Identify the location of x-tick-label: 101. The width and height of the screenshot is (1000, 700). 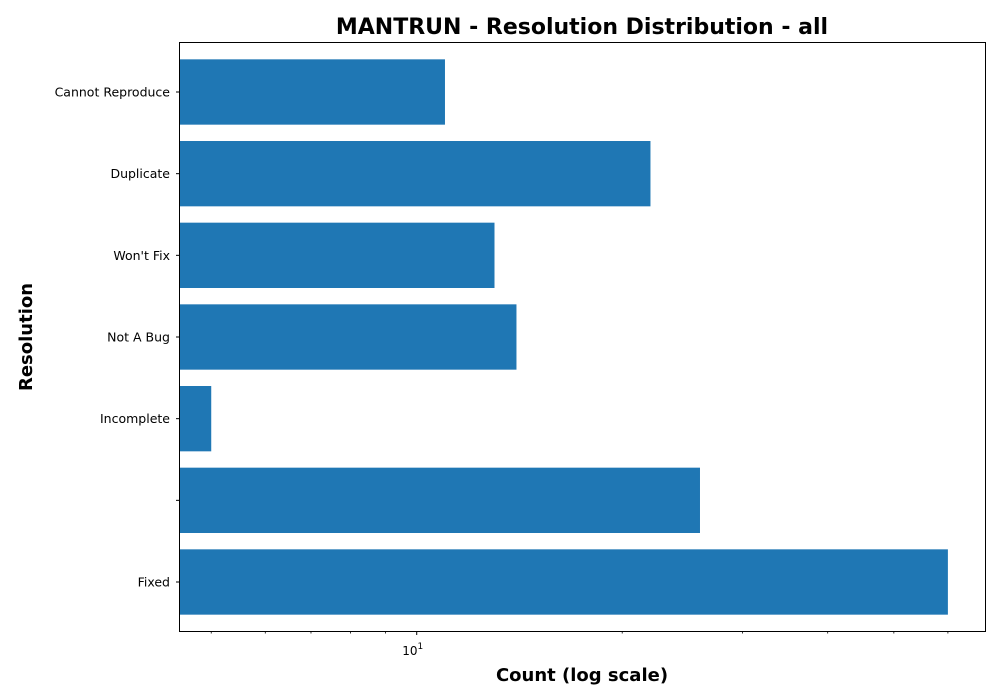
(412, 650).